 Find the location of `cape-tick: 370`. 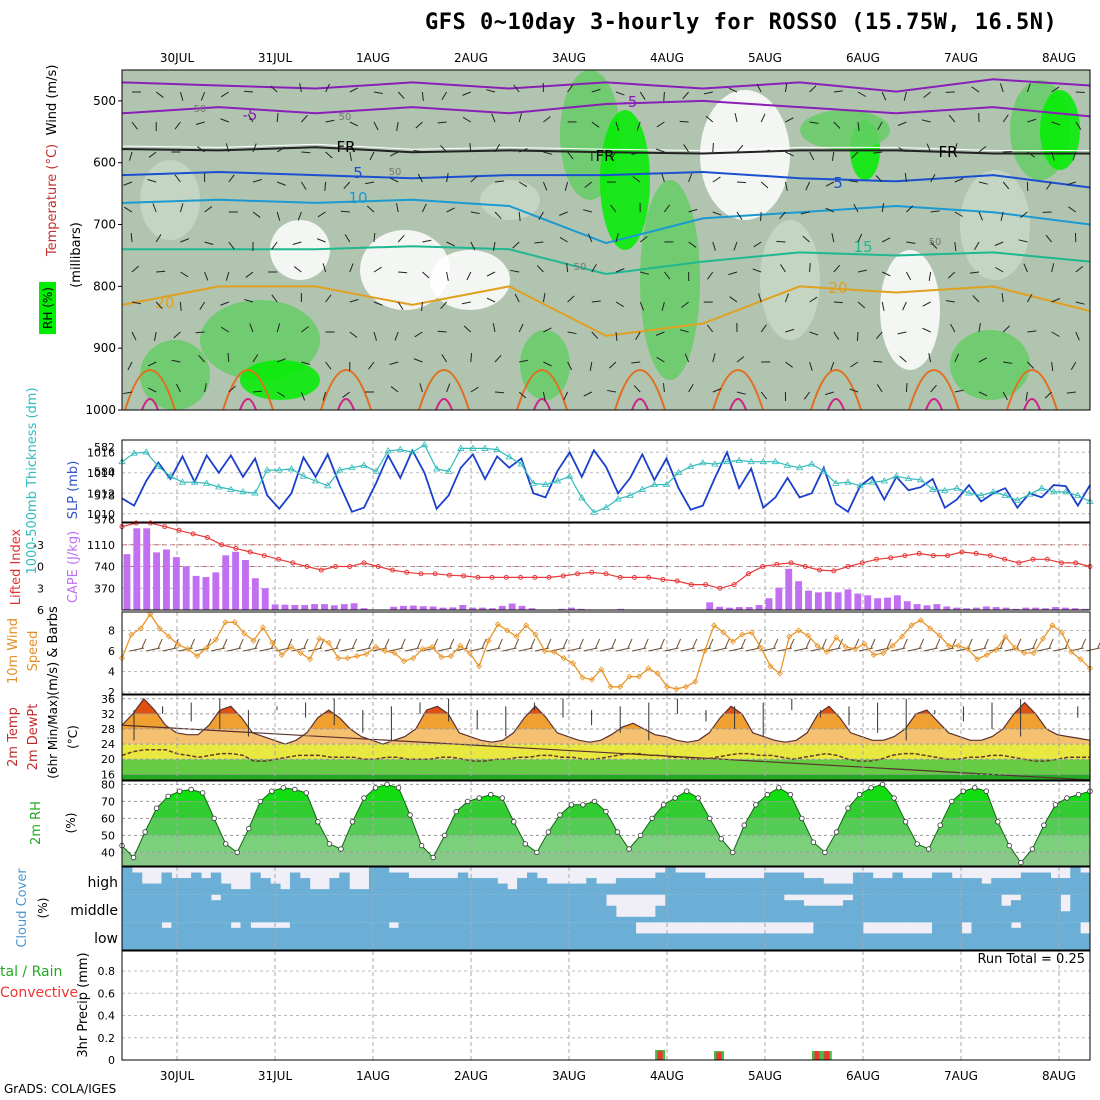

cape-tick: 370 is located at coordinates (104, 588).